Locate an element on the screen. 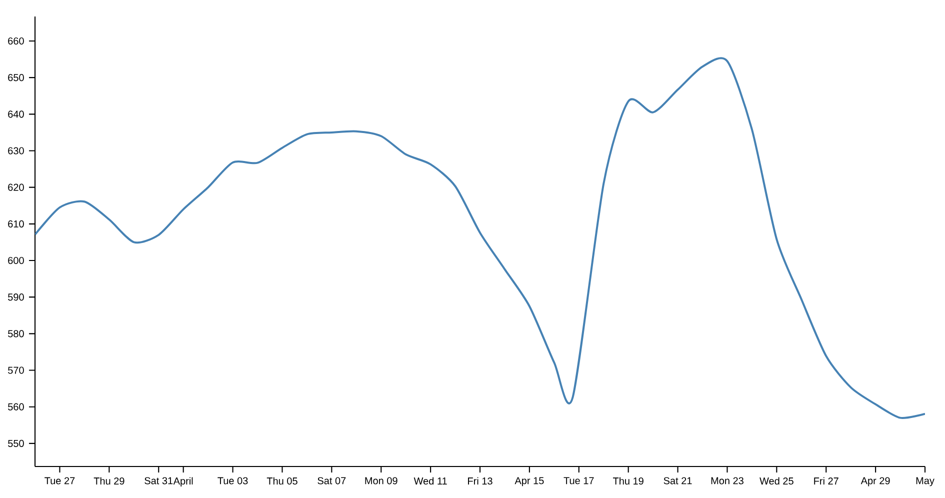 The width and height of the screenshot is (945, 498). x-tick-label: Mon 09 is located at coordinates (381, 480).